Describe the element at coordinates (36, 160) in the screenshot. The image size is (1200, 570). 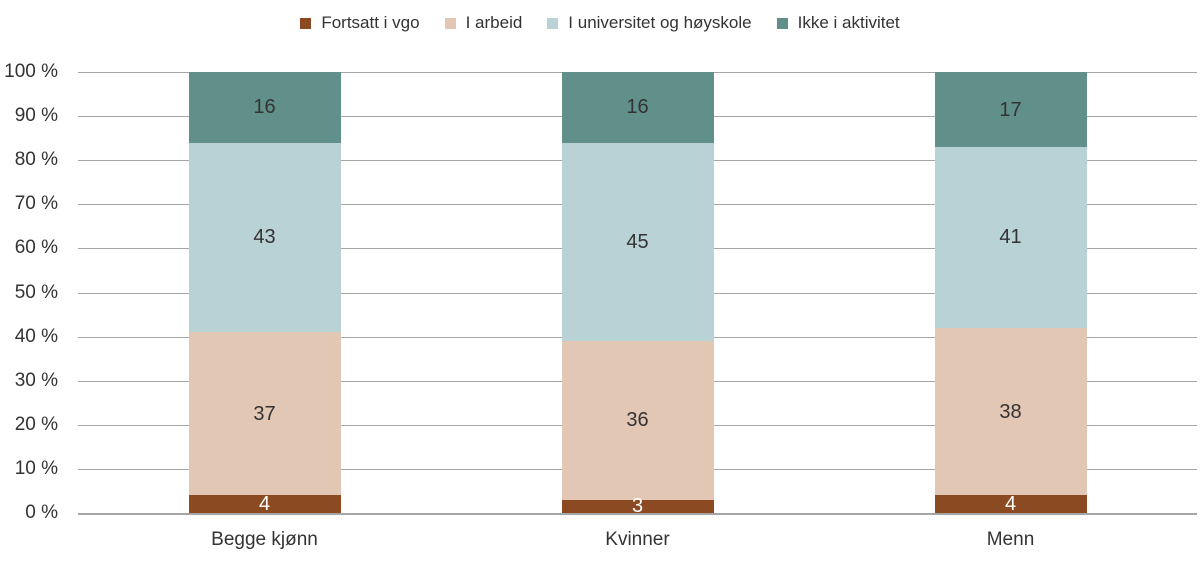
I see `y-axis-tick-label: 80 %` at that location.